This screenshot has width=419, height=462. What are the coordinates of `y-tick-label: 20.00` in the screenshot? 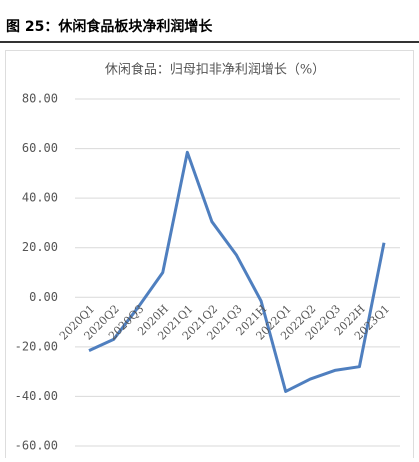 It's located at (40, 247).